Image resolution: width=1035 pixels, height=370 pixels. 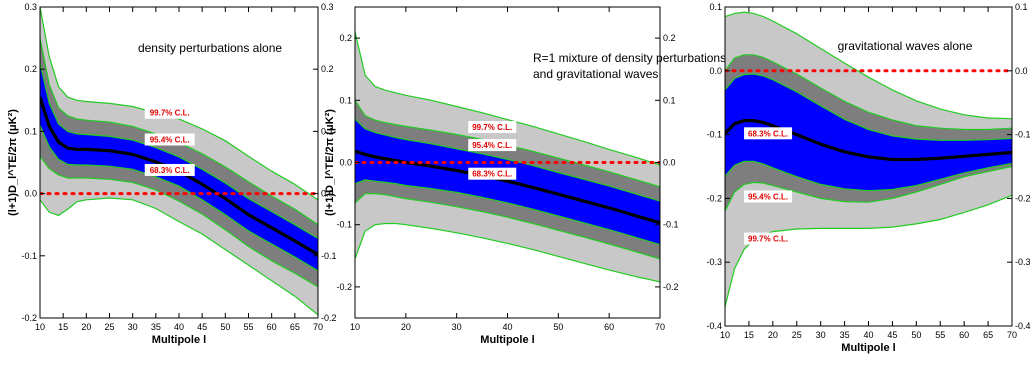 What do you see at coordinates (714, 262) in the screenshot?
I see `y-tick-label: -0.3` at bounding box center [714, 262].